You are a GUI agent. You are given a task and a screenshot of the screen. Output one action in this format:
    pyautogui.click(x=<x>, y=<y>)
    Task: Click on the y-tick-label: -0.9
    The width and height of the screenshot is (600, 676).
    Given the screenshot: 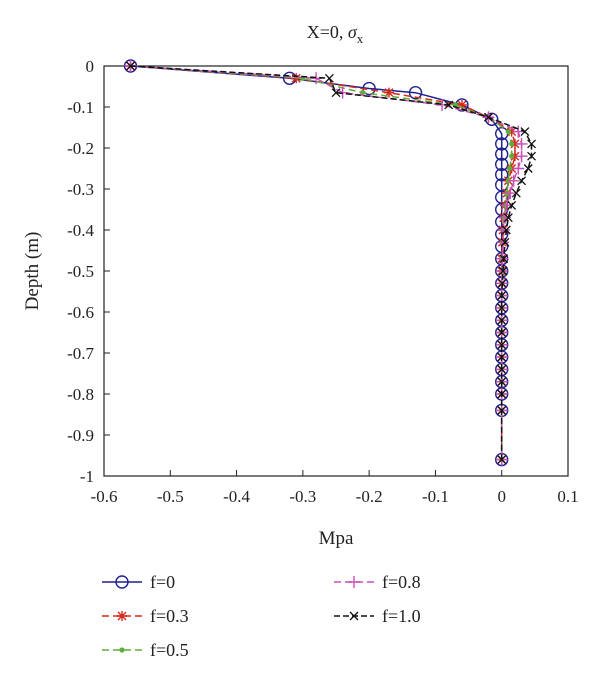 What is the action you would take?
    pyautogui.click(x=80, y=435)
    